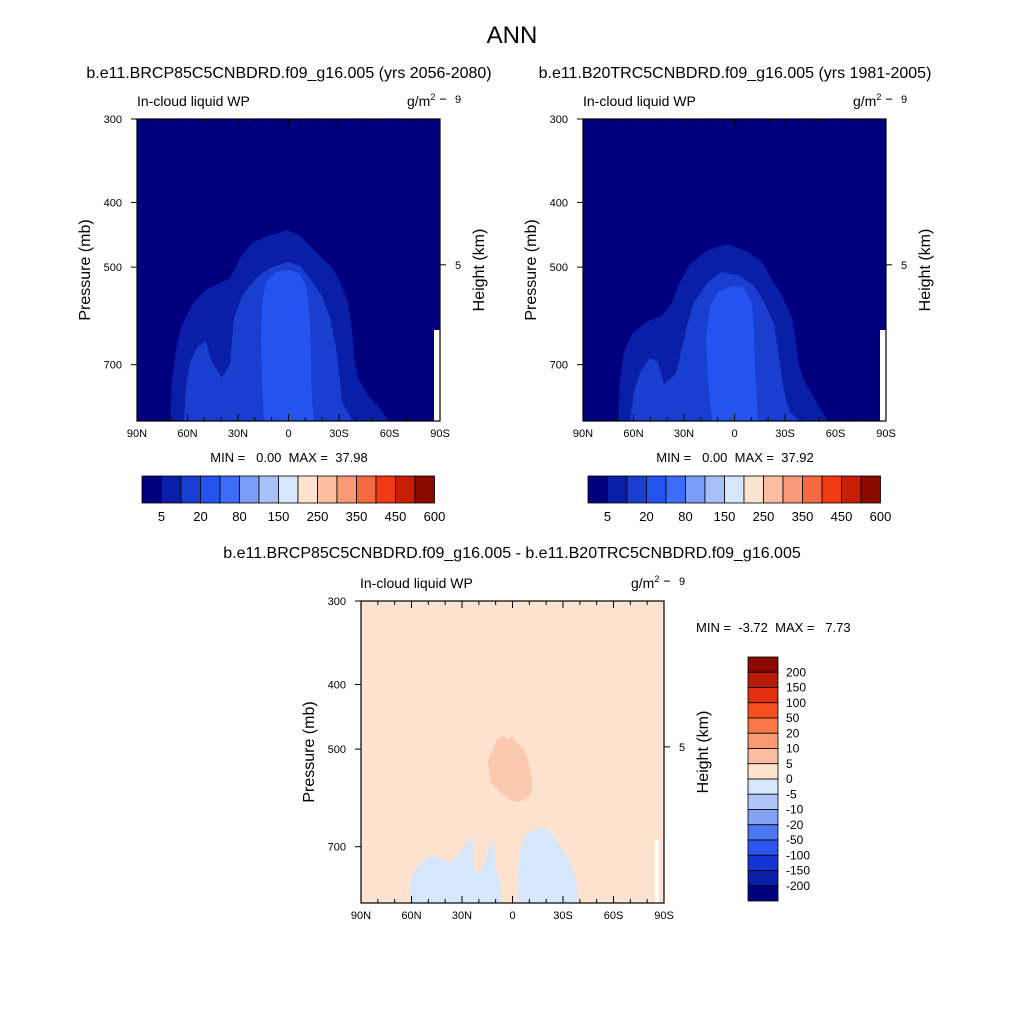 The height and width of the screenshot is (1024, 1024). Describe the element at coordinates (773, 627) in the screenshot. I see `panel-3-minmax: MIN = -3.72 MAX = 7.73` at that location.